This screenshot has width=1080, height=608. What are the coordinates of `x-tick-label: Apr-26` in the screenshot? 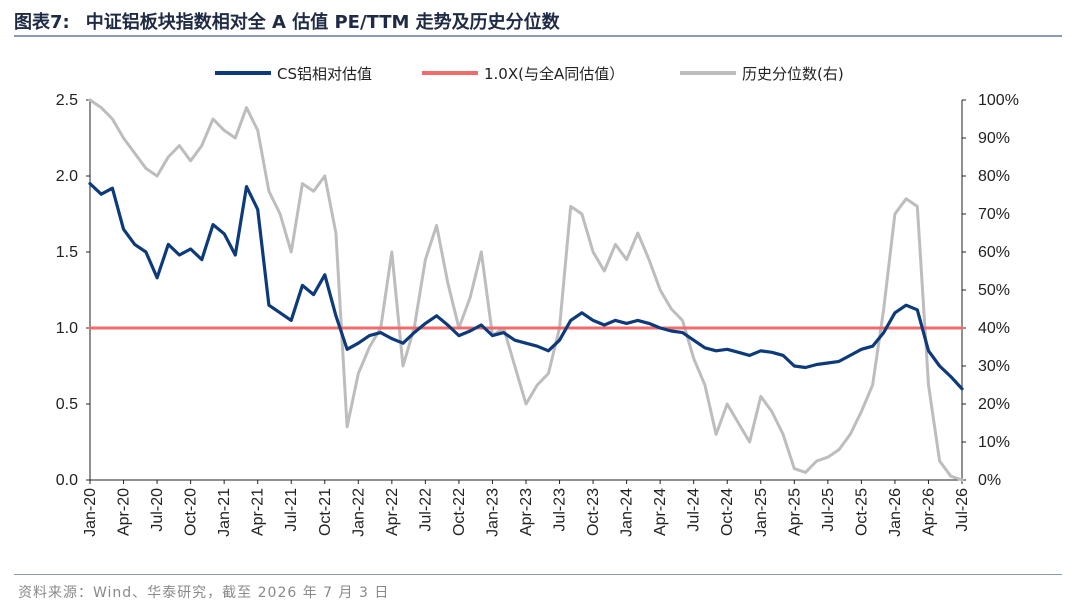 It's located at (928, 512).